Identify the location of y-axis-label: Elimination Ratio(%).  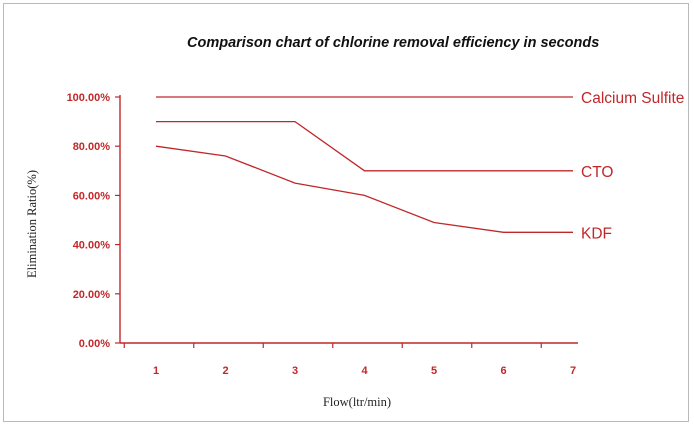
(32, 224).